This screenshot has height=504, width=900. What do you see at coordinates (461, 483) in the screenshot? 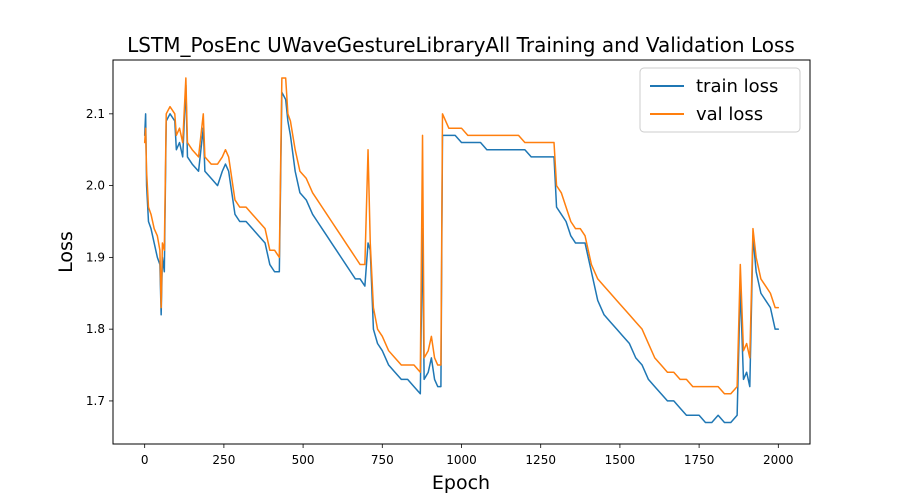
I see `x-axis-label: Epoch` at bounding box center [461, 483].